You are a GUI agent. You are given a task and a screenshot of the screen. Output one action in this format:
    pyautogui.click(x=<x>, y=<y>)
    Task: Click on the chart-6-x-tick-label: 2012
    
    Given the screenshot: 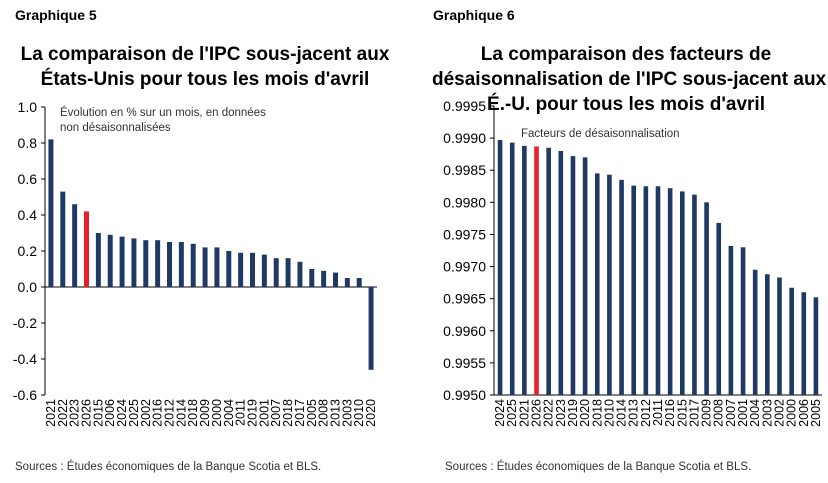 What is the action you would take?
    pyautogui.click(x=646, y=413)
    